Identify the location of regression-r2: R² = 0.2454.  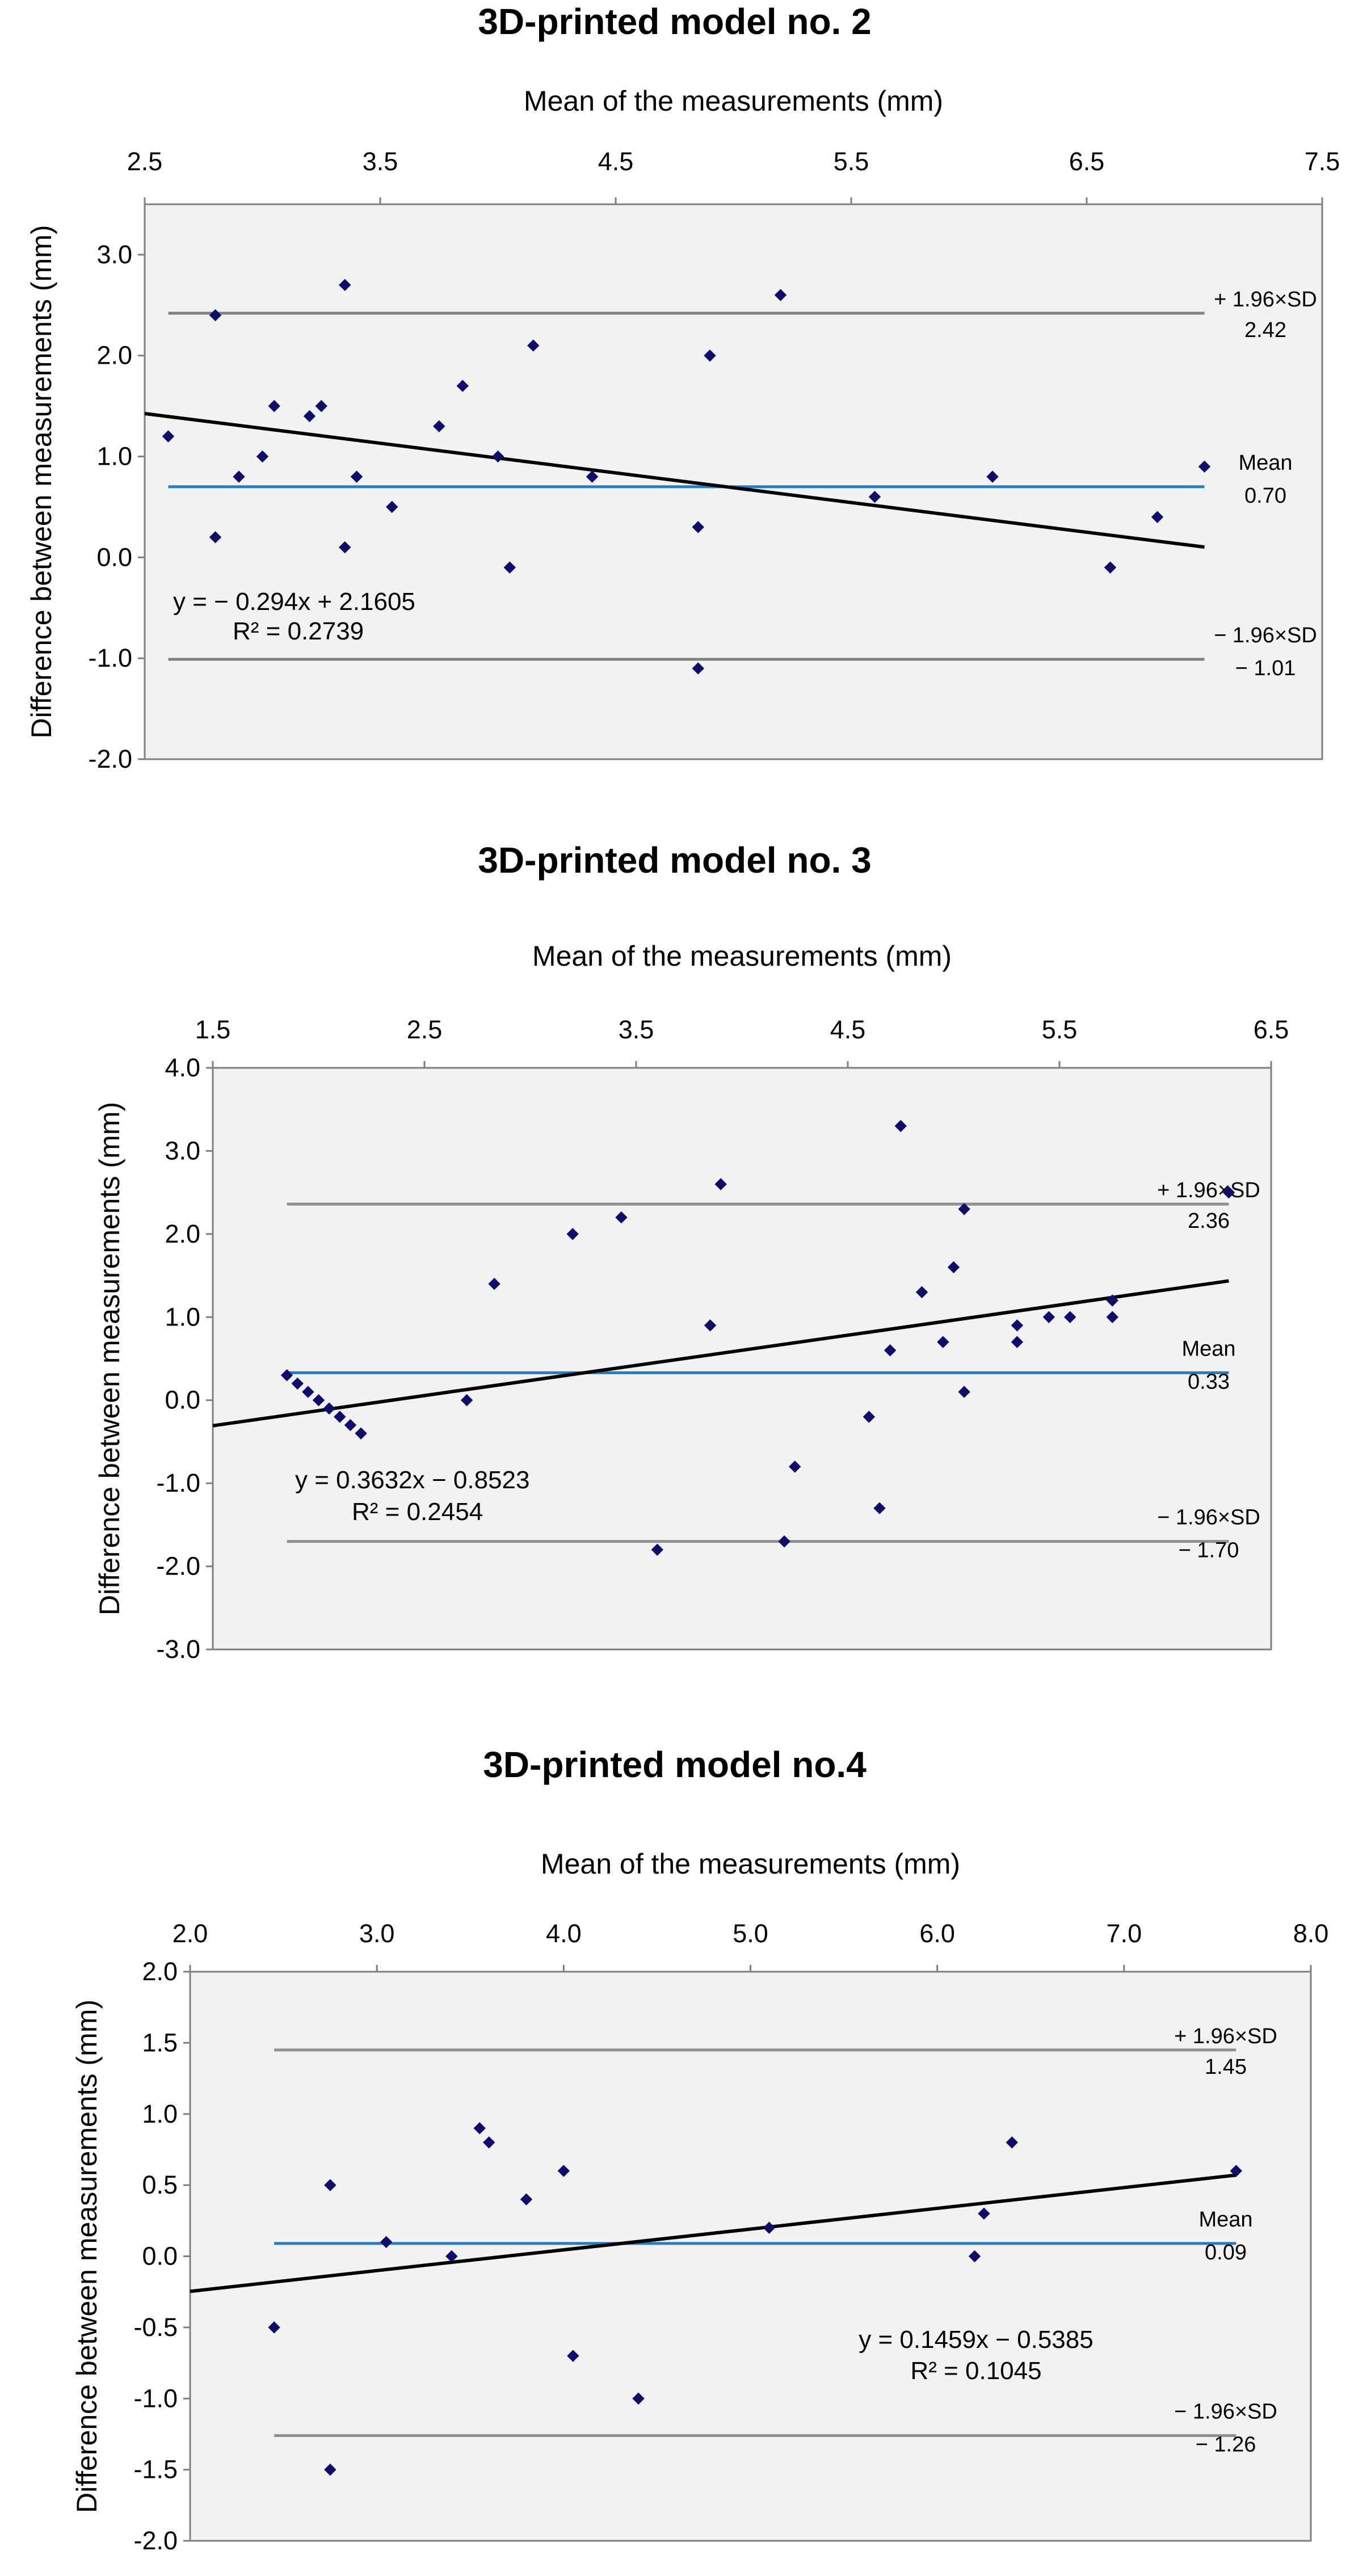
(417, 1512).